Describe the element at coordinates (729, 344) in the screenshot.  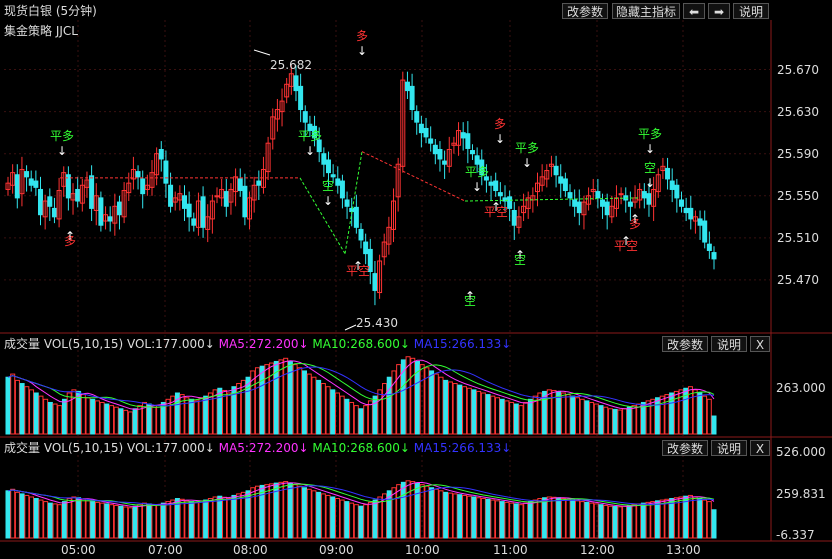
I see `vol1-help-button: 说明` at that location.